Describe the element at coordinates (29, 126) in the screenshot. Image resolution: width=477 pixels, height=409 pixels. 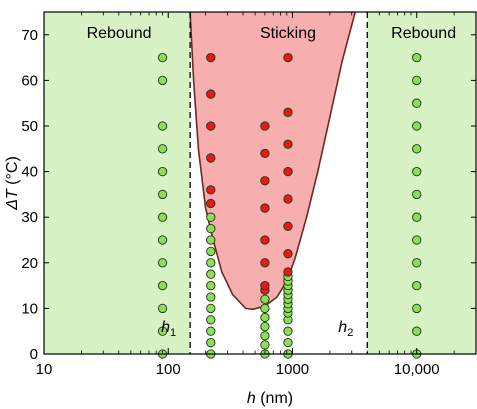
I see `y-tick-label: 50` at that location.